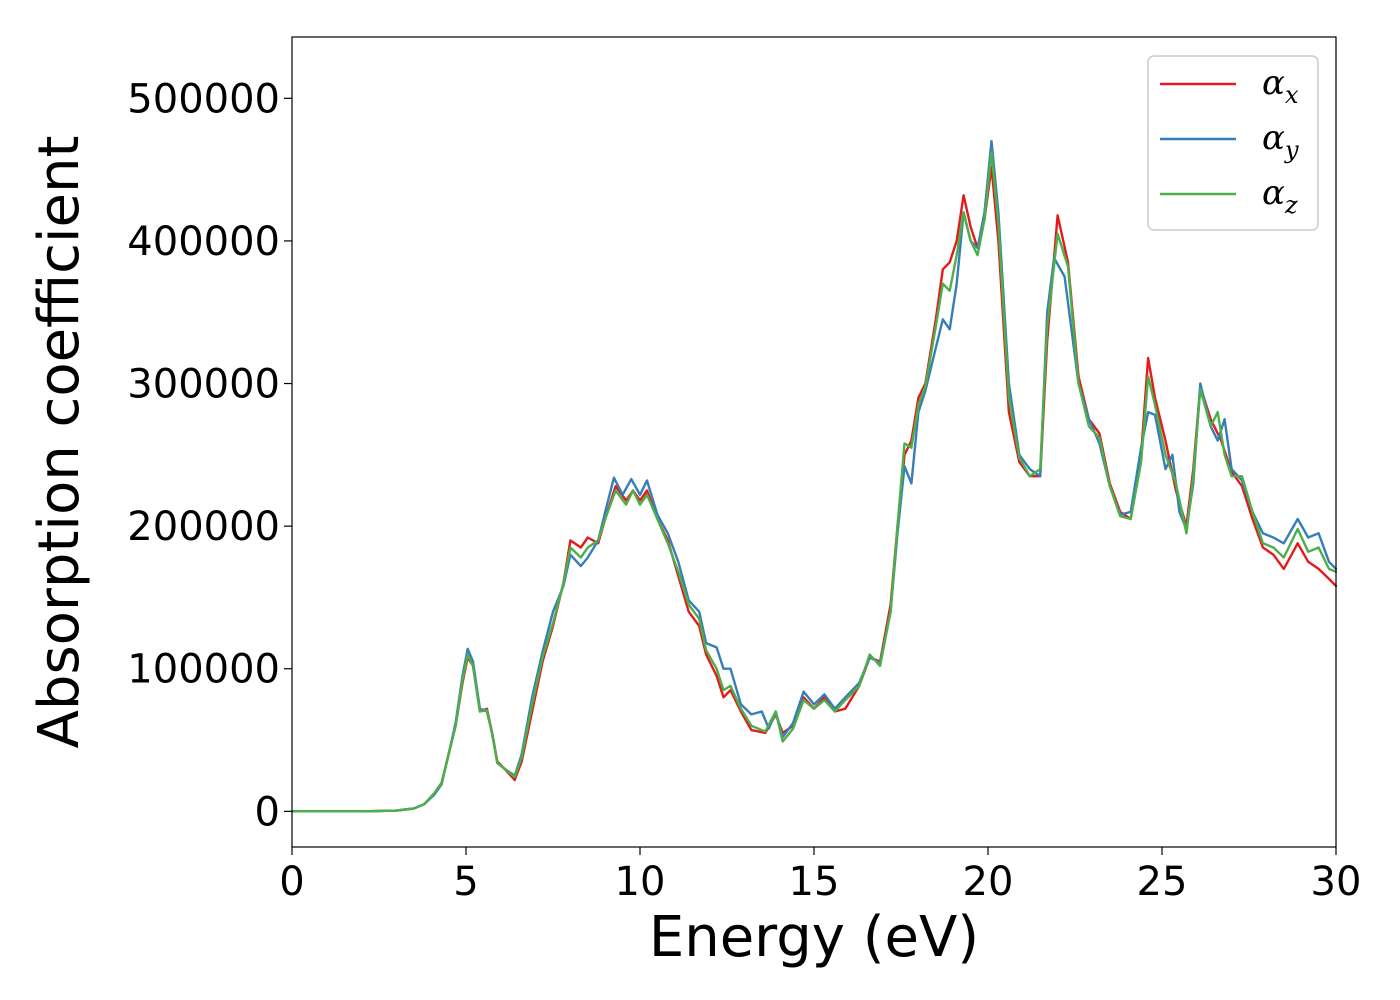 Image resolution: width=1400 pixels, height=1000 pixels. Describe the element at coordinates (209, 455) in the screenshot. I see `y-axis-ticks: 0 100000 200000 300000 400000 500000` at that location.